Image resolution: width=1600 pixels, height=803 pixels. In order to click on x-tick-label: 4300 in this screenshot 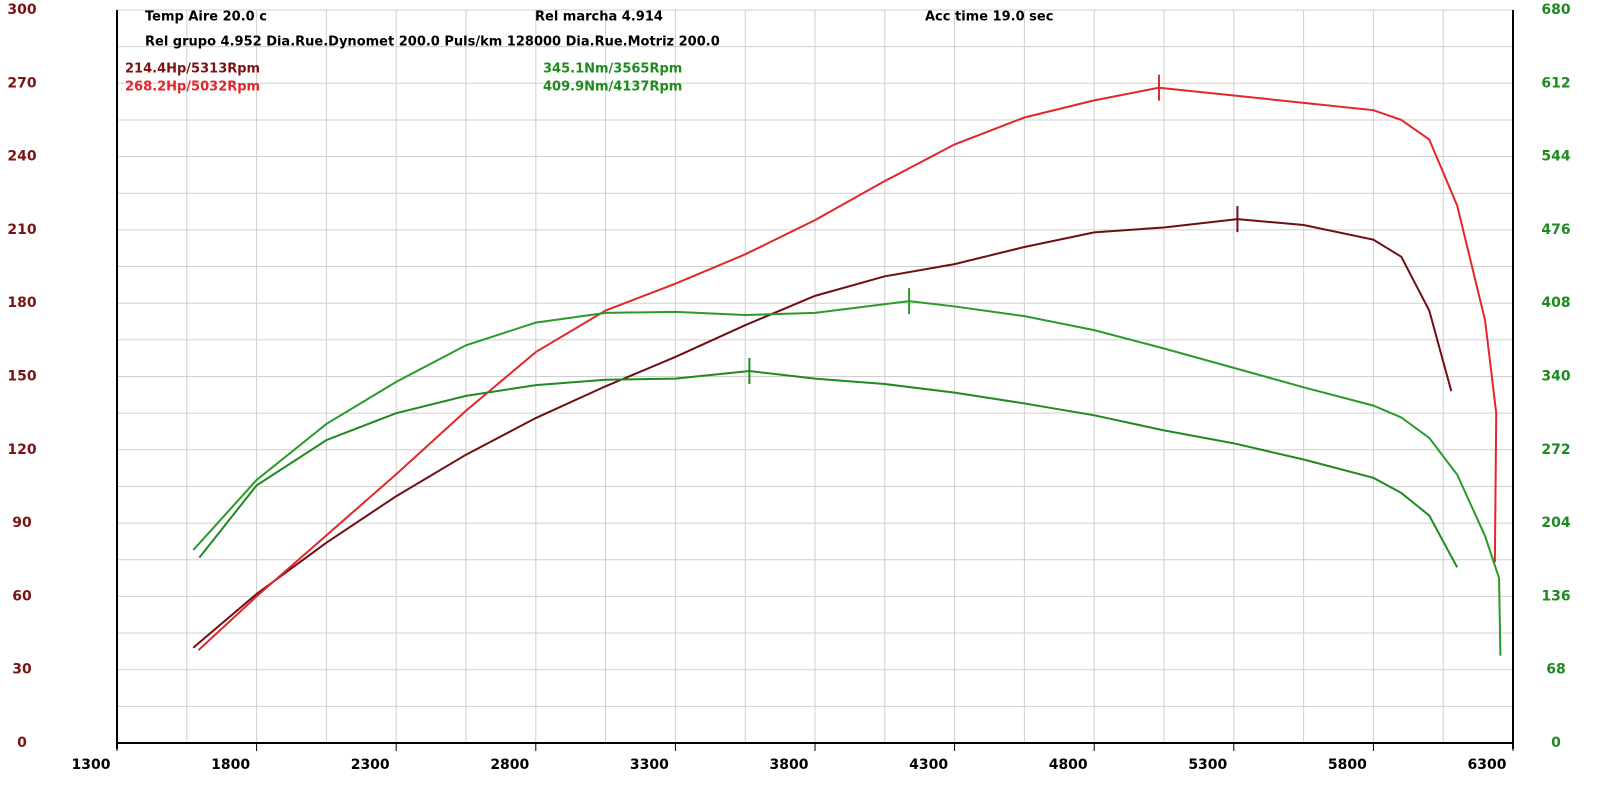, I will do `click(928, 765)`.